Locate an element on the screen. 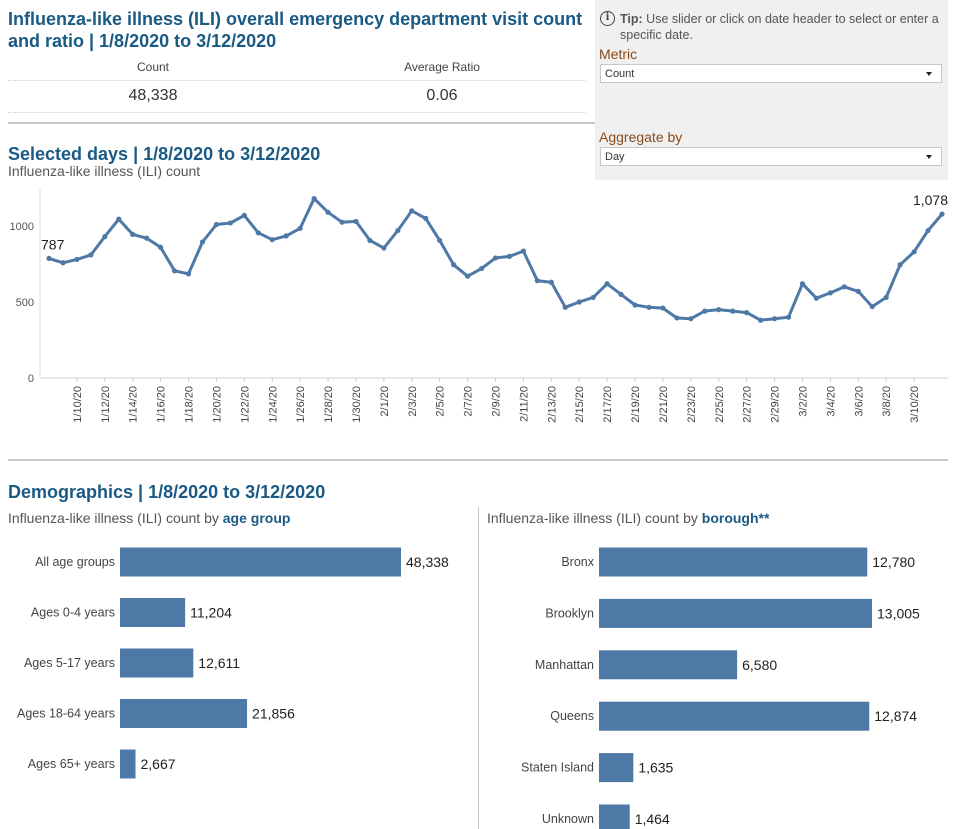 The image size is (969, 829). age-subtitle-text: Influenza-like illness (ILI) count by is located at coordinates (113, 518).